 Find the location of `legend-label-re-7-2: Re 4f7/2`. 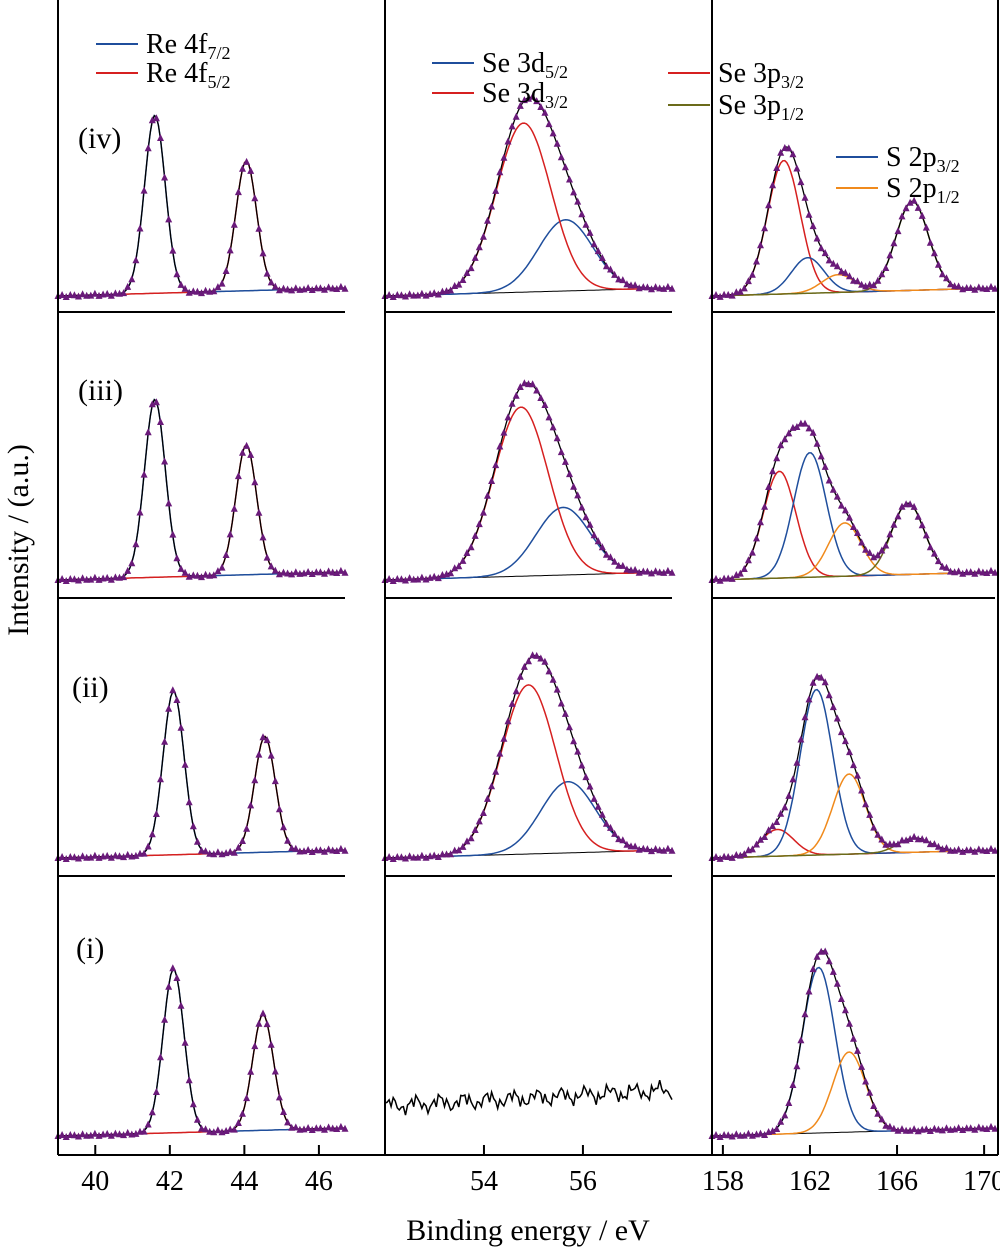

legend-label-re-7-2: Re 4f7/2 is located at coordinates (188, 46).